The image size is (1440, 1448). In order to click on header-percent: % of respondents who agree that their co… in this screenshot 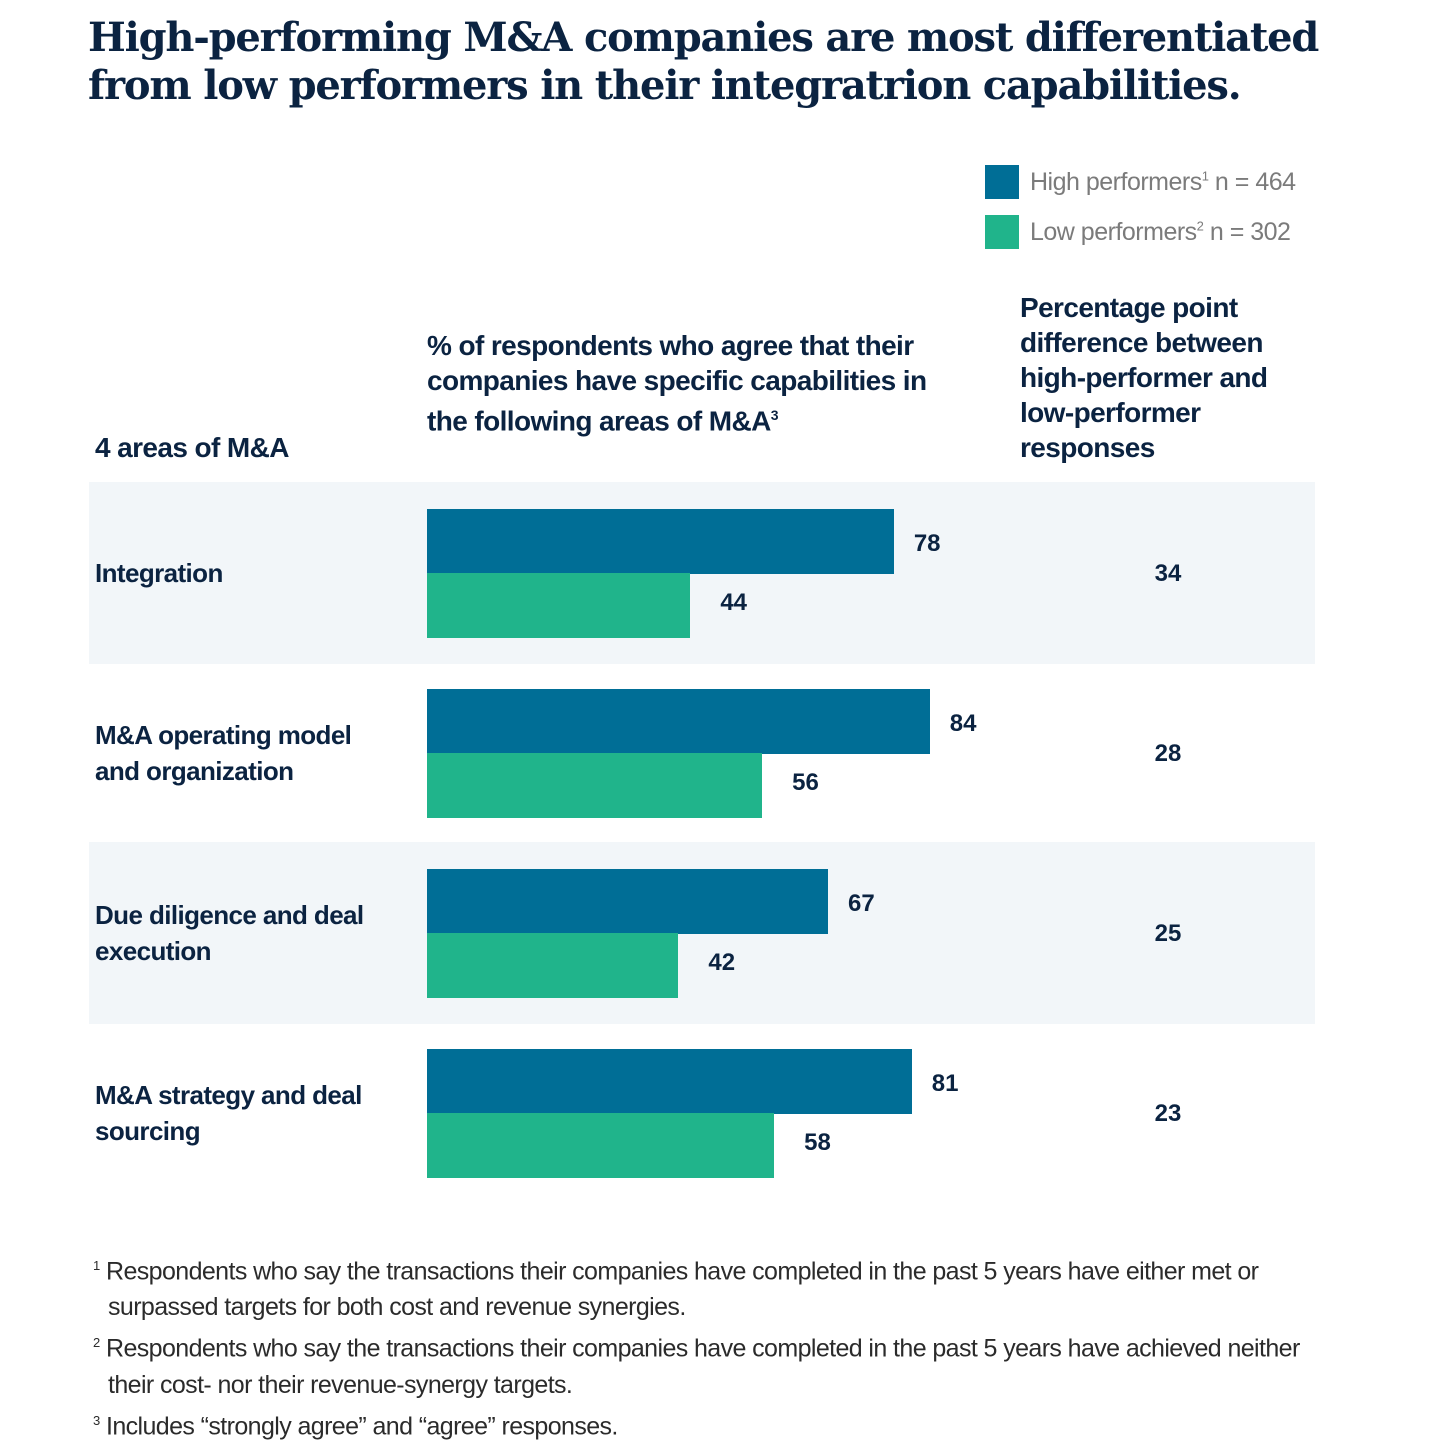, I will do `click(677, 383)`.